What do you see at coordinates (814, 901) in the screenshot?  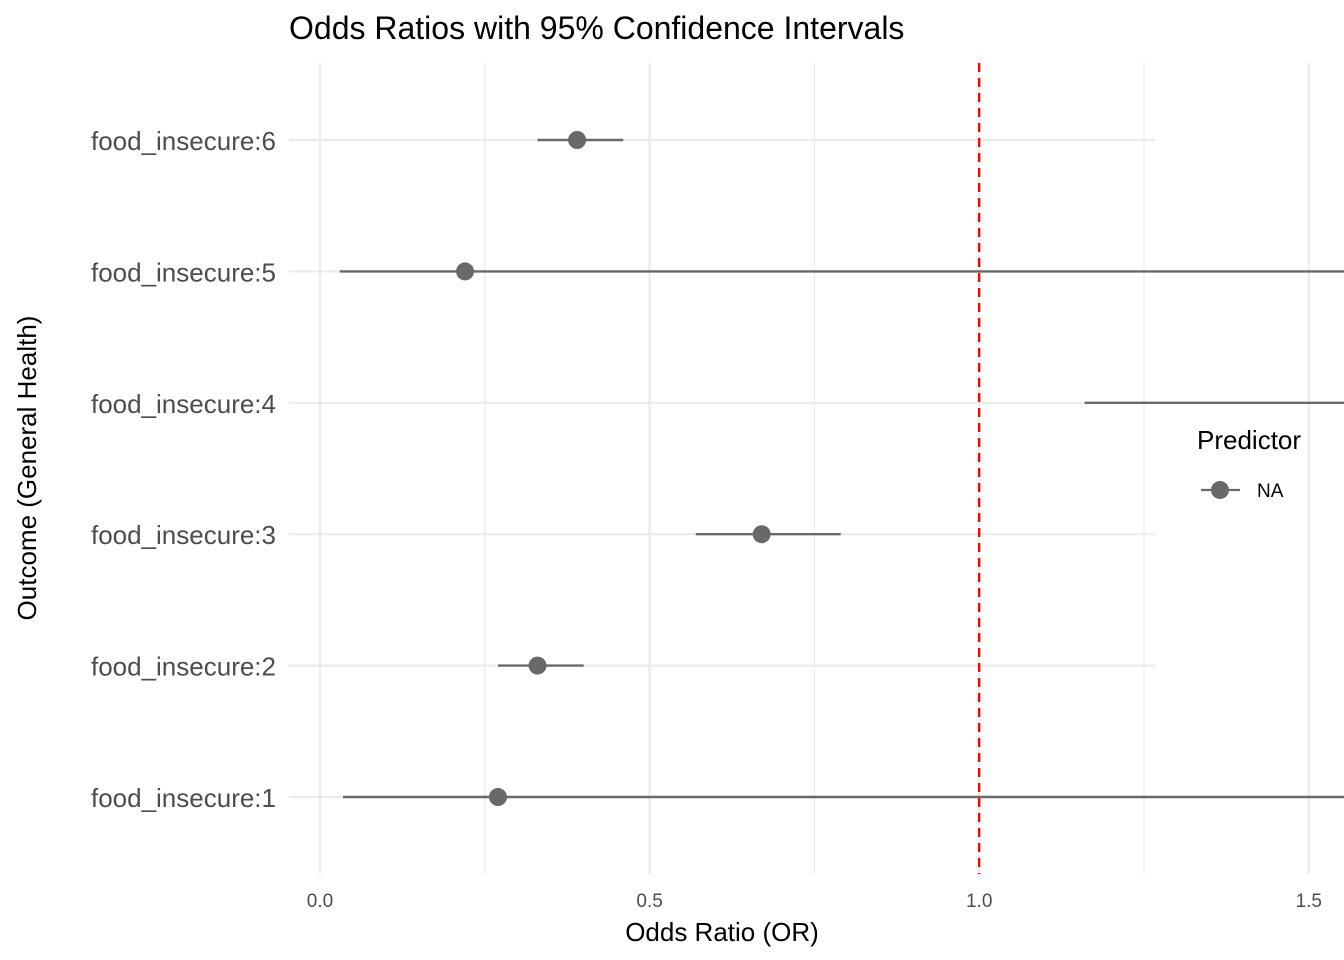 I see `x-axis-tick-labels: 0.00.51.01.52.02.5` at bounding box center [814, 901].